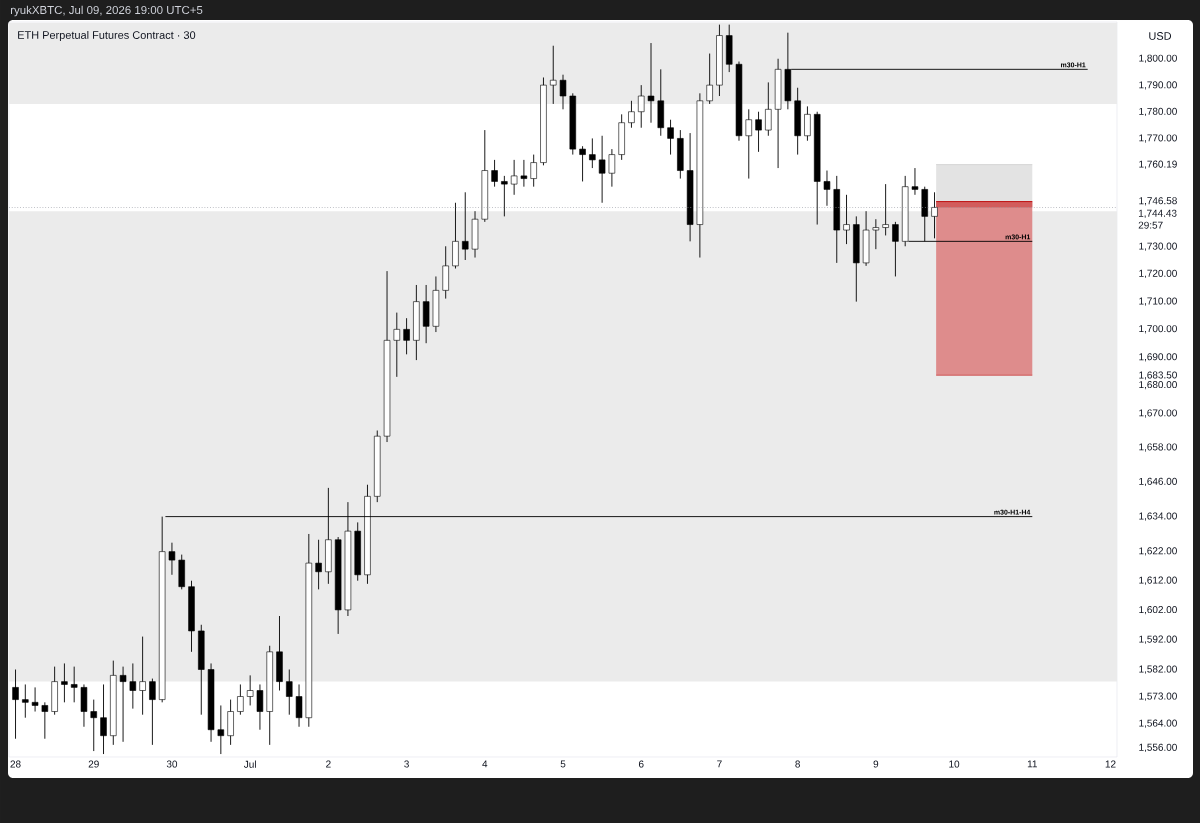 The image size is (1200, 823). Describe the element at coordinates (106, 11) in the screenshot. I see `text: ryukXBTC, Jul 09, 2026 19:00 UTC+5` at that location.